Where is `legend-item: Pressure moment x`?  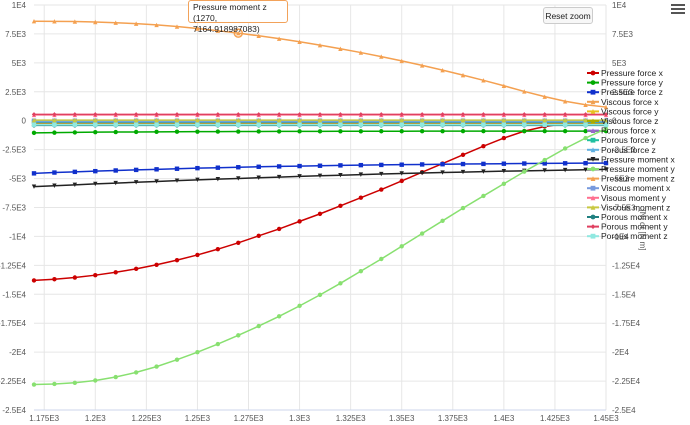
legend-item: Pressure moment x is located at coordinates (631, 159).